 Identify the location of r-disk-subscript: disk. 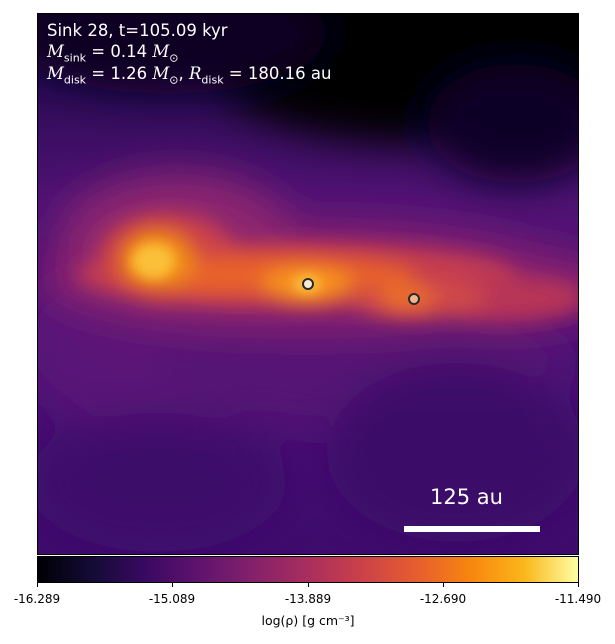
(212, 80).